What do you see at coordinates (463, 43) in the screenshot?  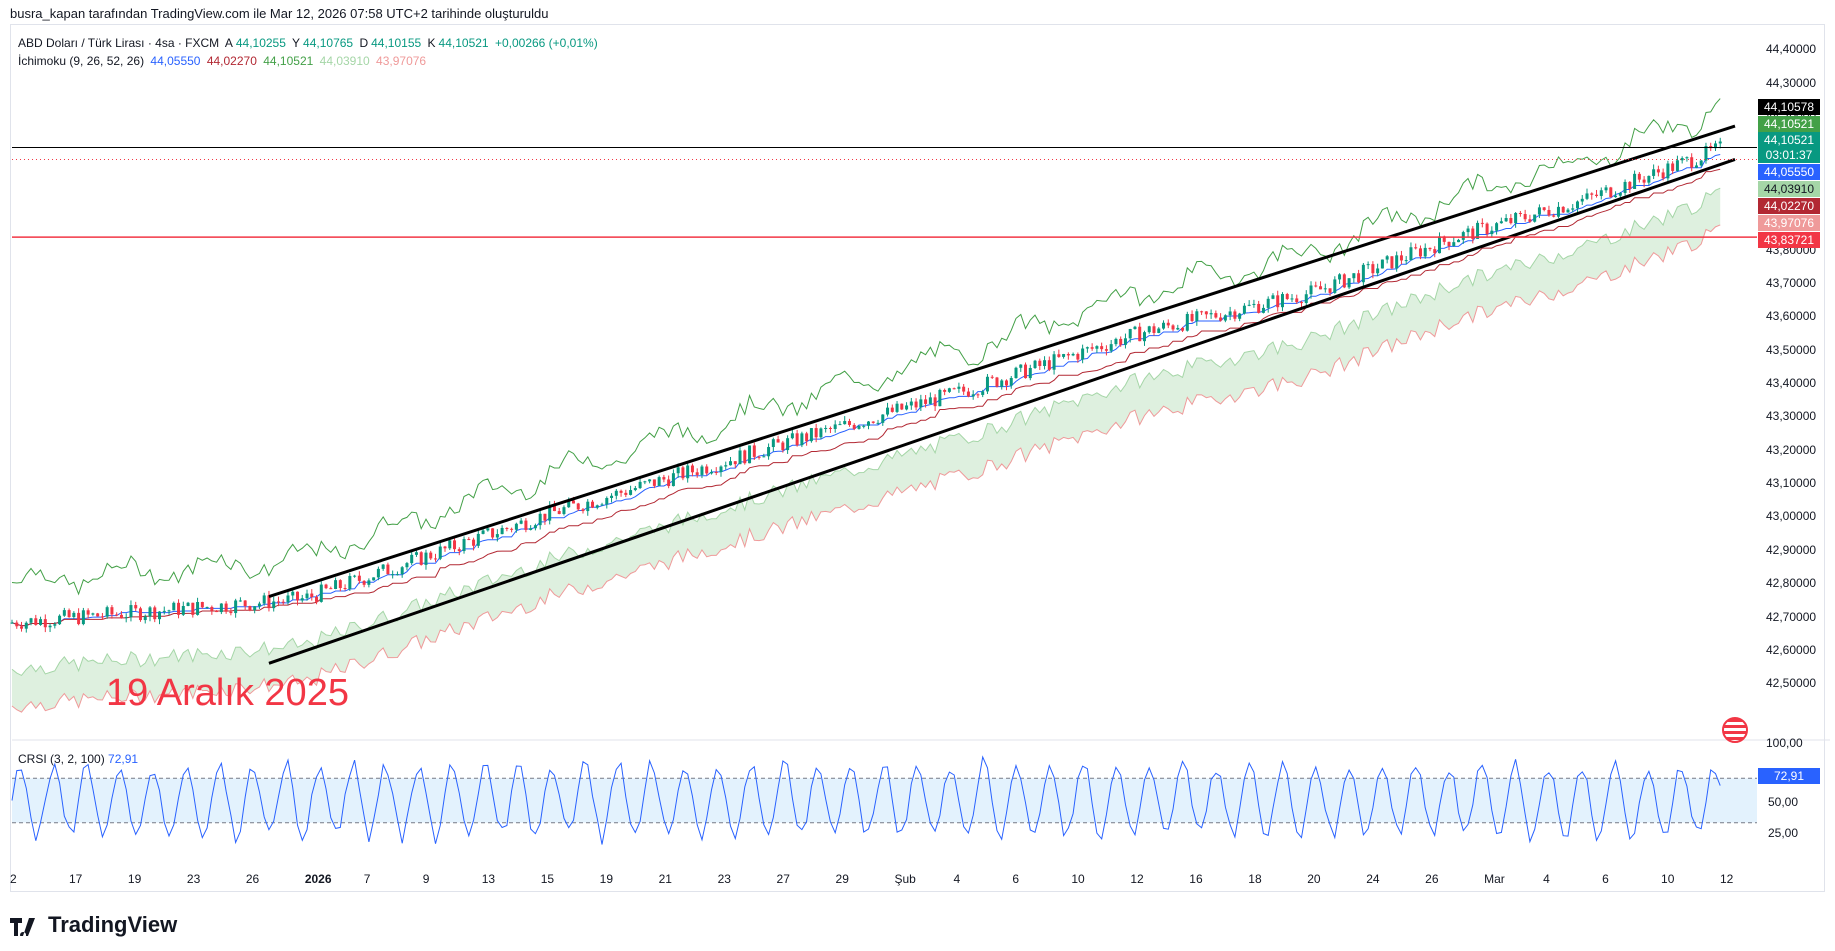 I see `close-value: 44,10521` at bounding box center [463, 43].